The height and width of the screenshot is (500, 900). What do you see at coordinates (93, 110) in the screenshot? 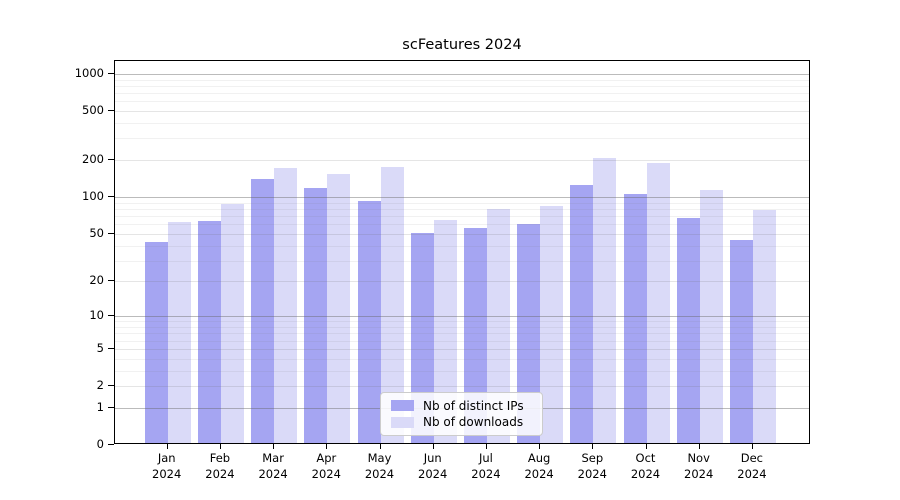
I see `y-tick-label-500: 500` at bounding box center [93, 110].